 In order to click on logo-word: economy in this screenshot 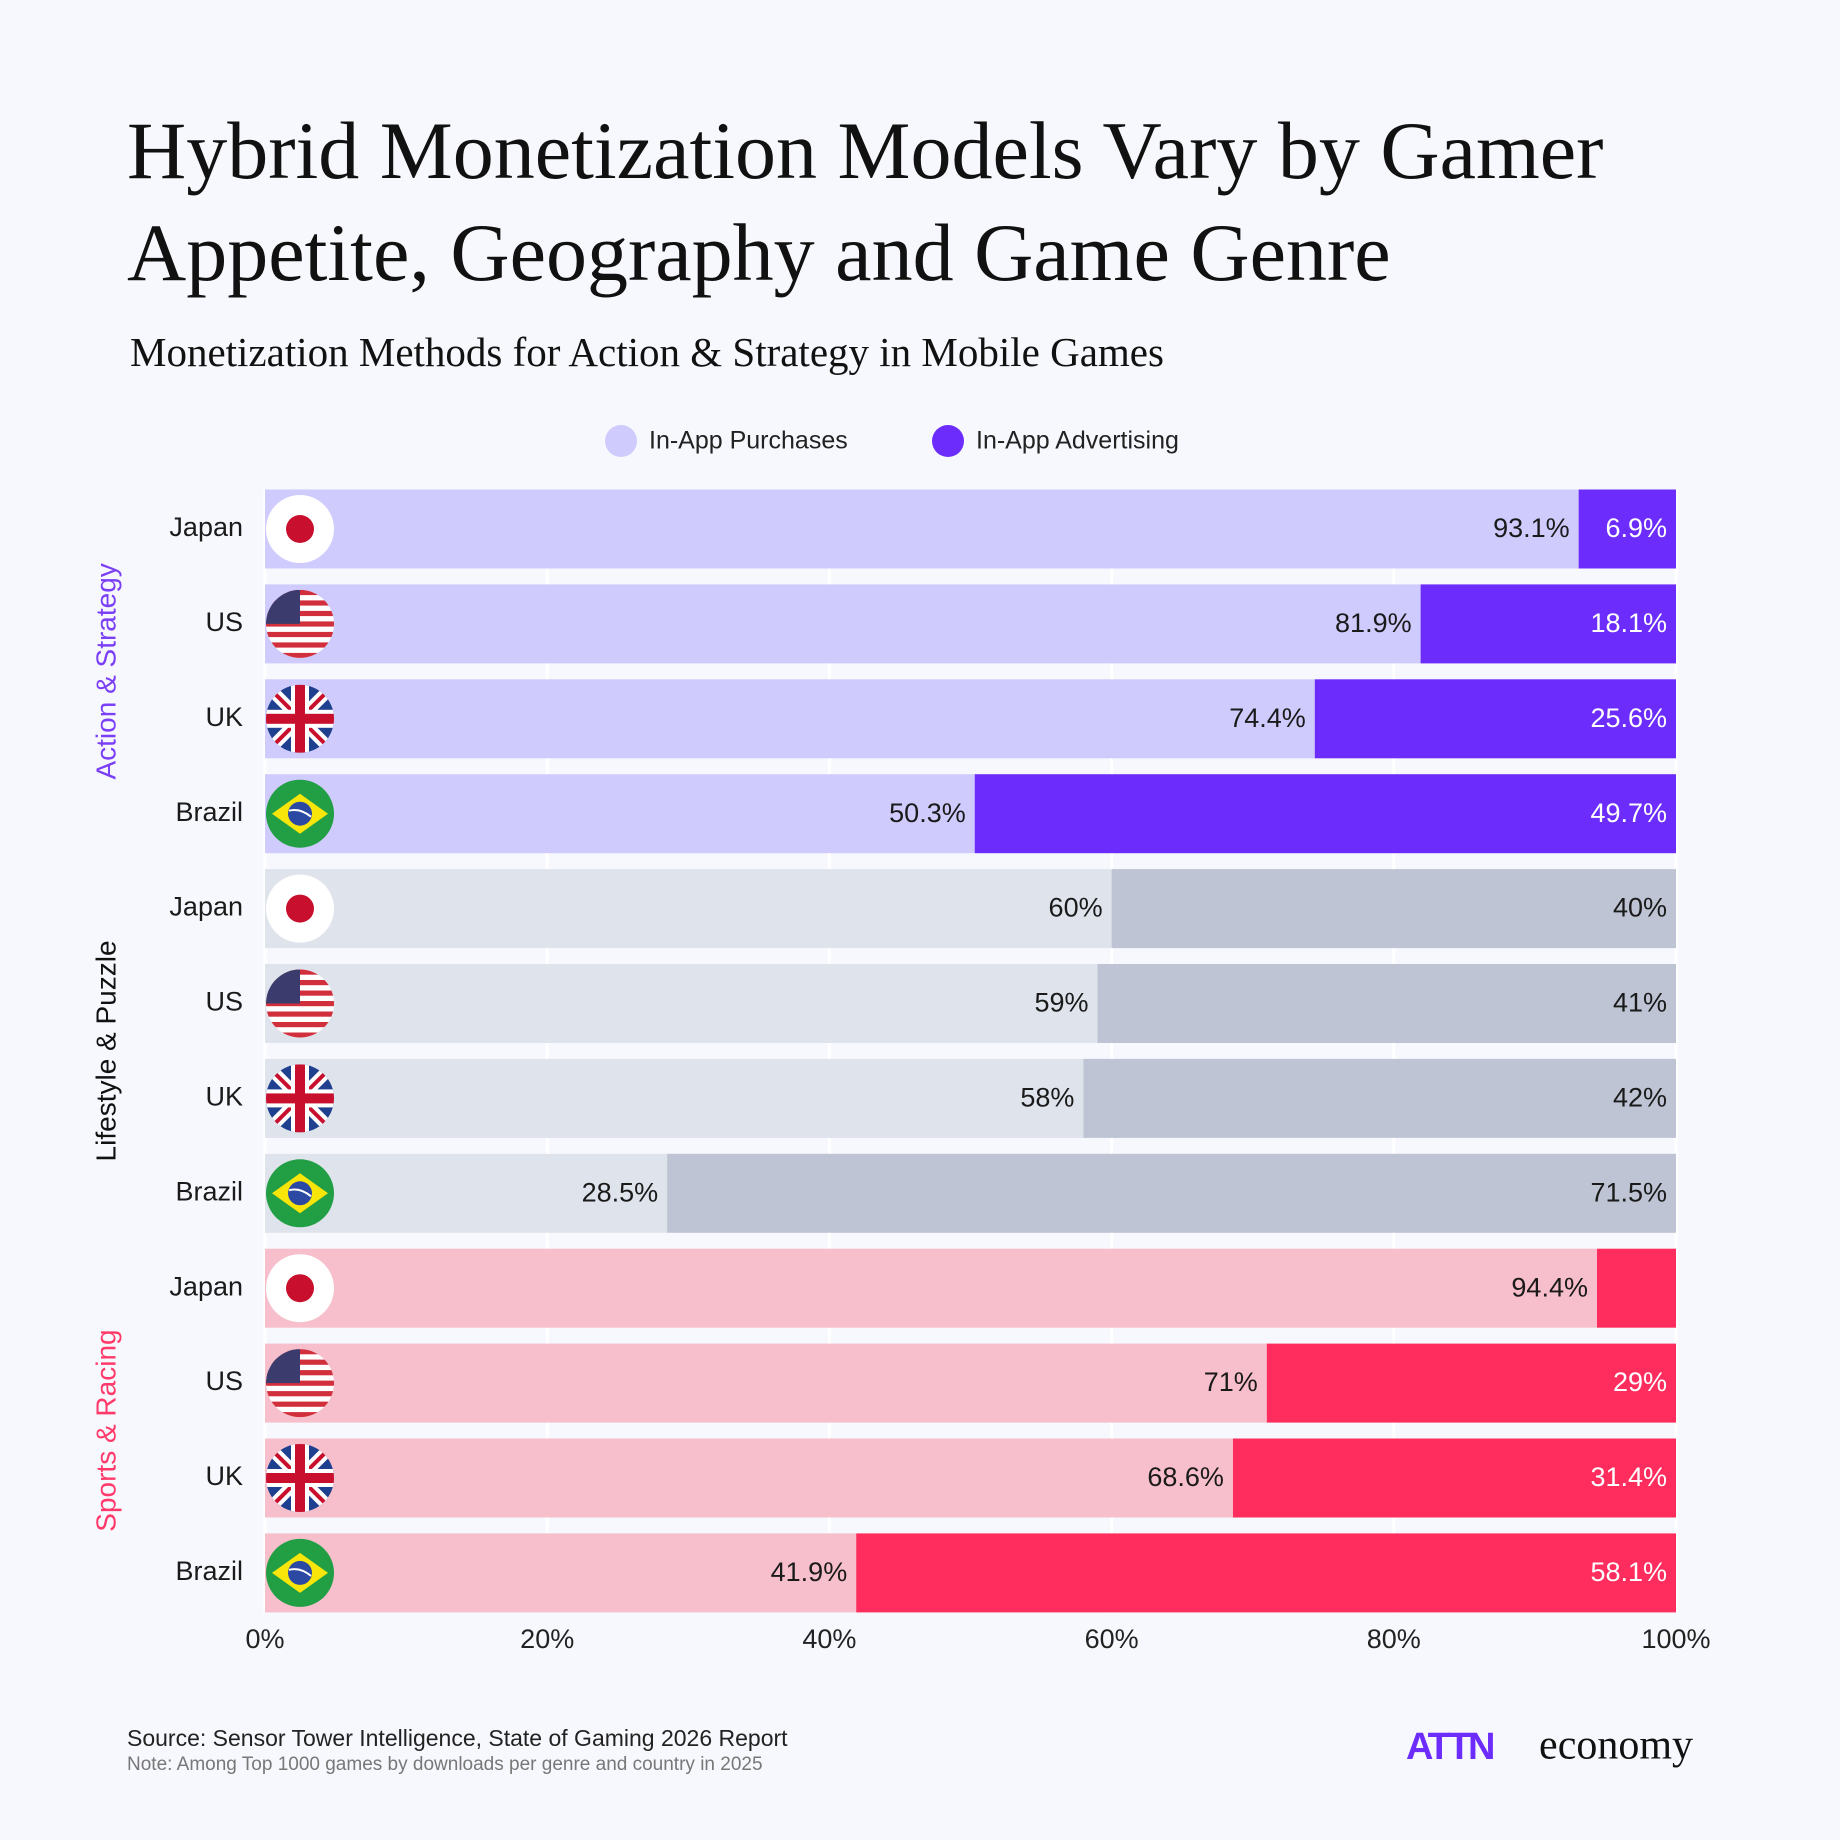, I will do `click(1616, 1746)`.